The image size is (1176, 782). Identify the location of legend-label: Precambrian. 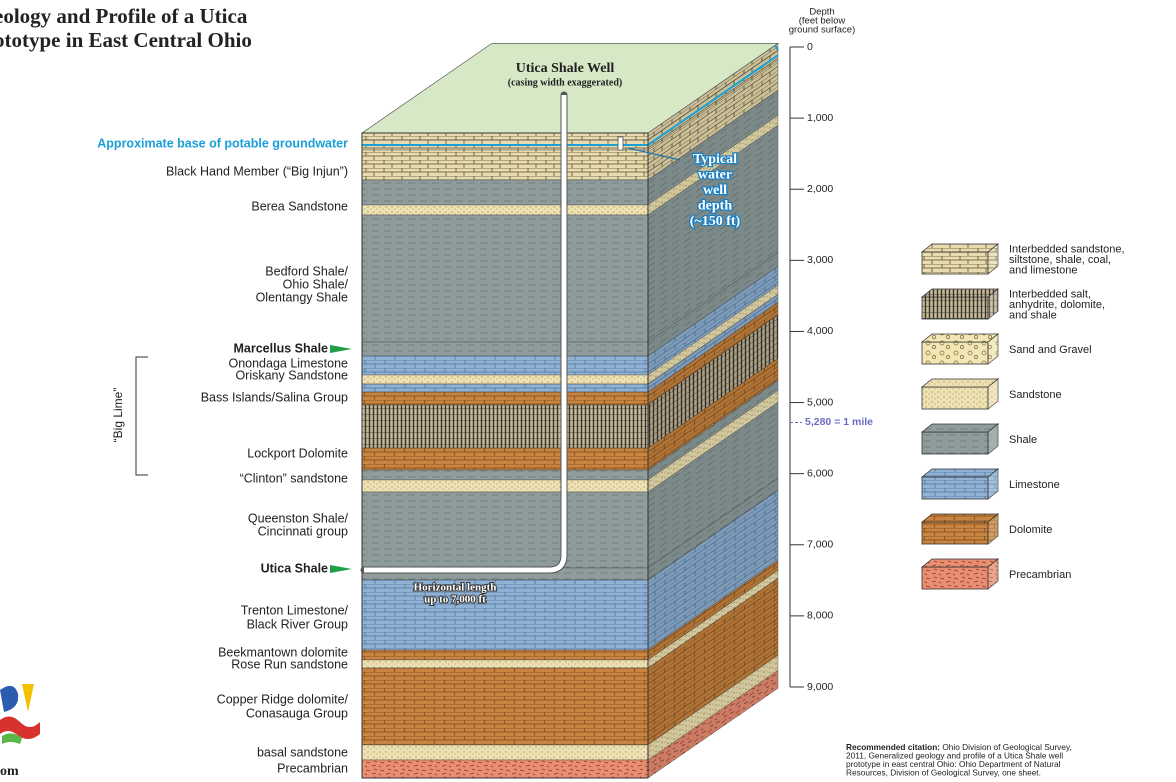
(1040, 575).